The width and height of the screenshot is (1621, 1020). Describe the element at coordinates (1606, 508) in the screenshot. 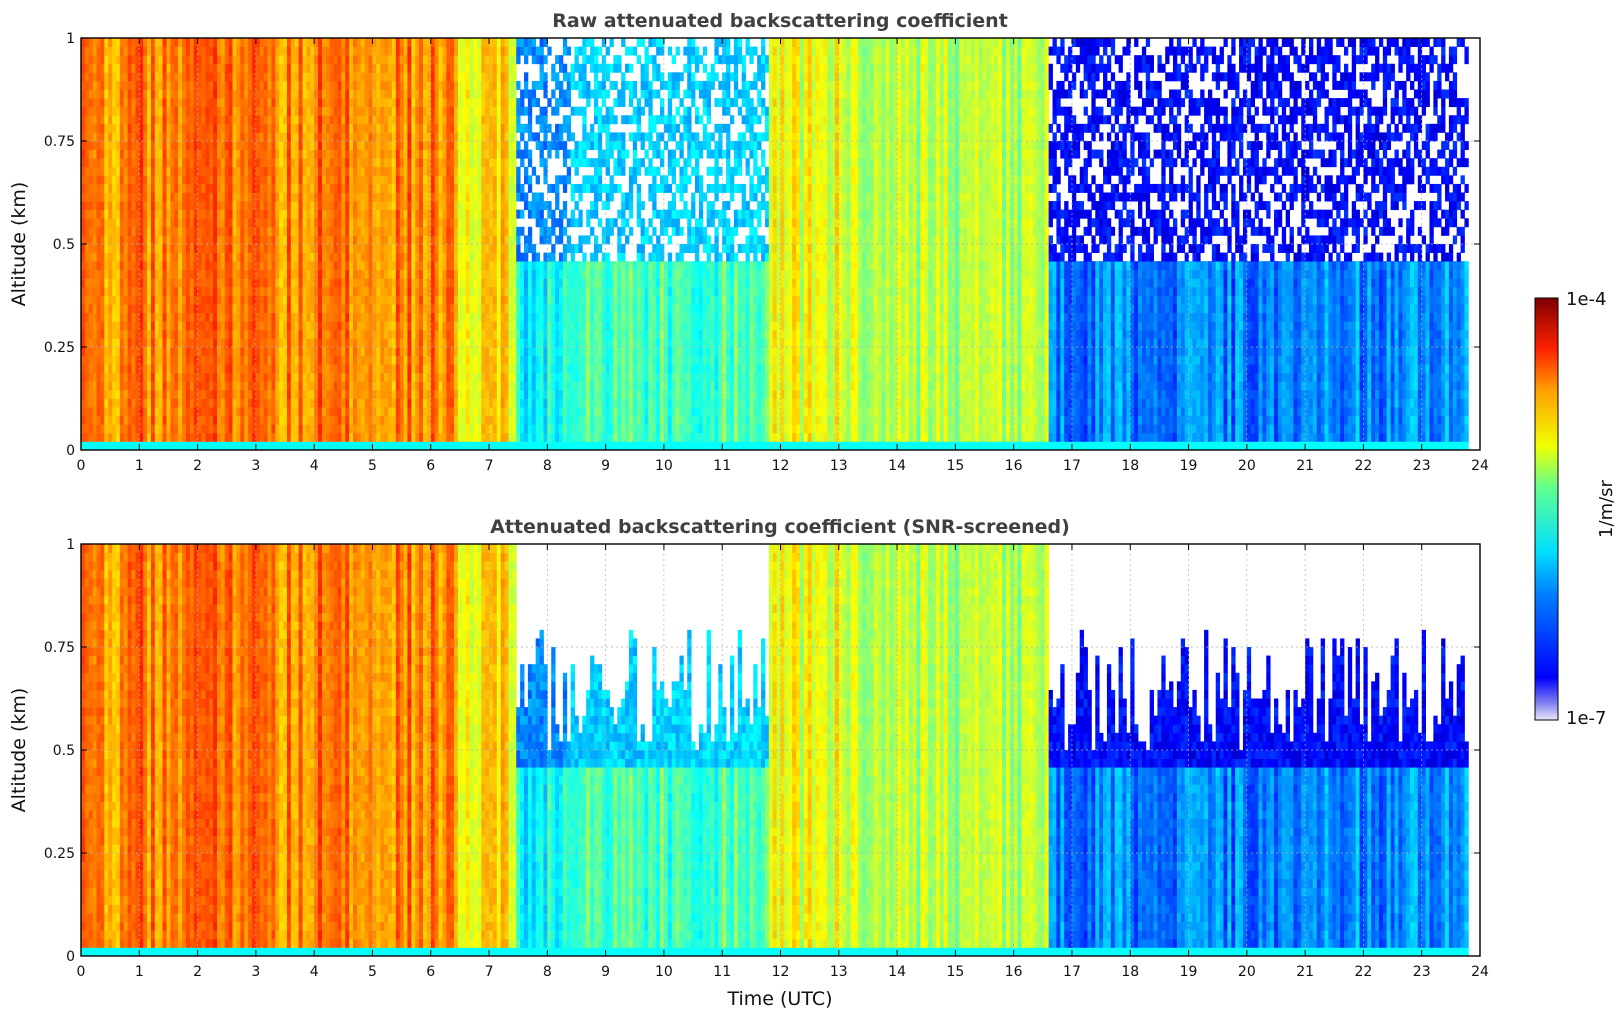

I see `colorbar-unit-label: 1/m/sr` at that location.